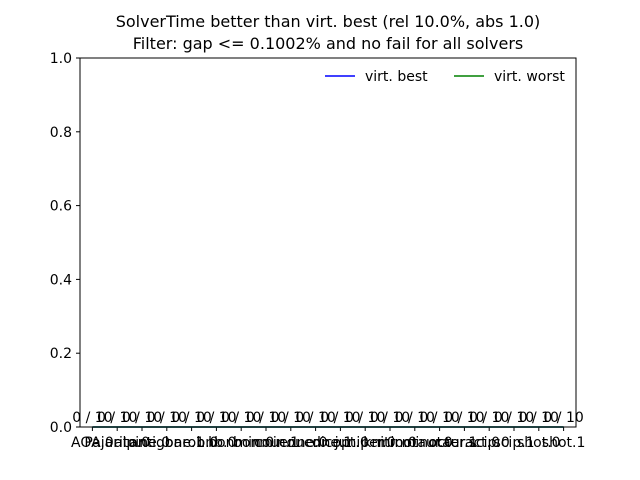 This screenshot has height=480, width=640. I want to click on y-tick-label: 0.4, so click(61, 280).